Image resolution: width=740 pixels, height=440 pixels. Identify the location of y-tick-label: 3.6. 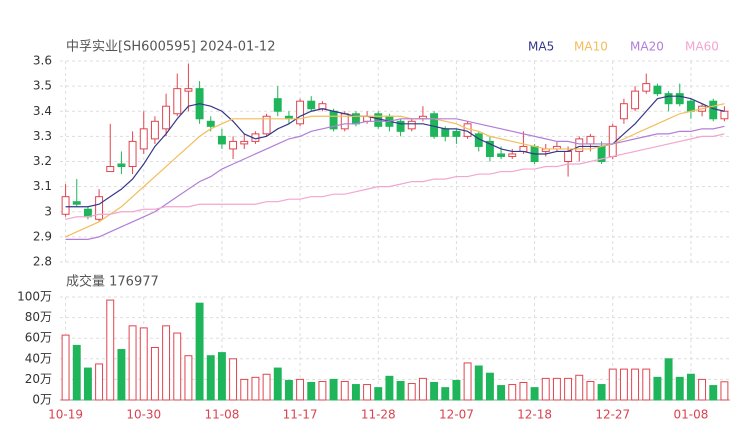
(42, 61).